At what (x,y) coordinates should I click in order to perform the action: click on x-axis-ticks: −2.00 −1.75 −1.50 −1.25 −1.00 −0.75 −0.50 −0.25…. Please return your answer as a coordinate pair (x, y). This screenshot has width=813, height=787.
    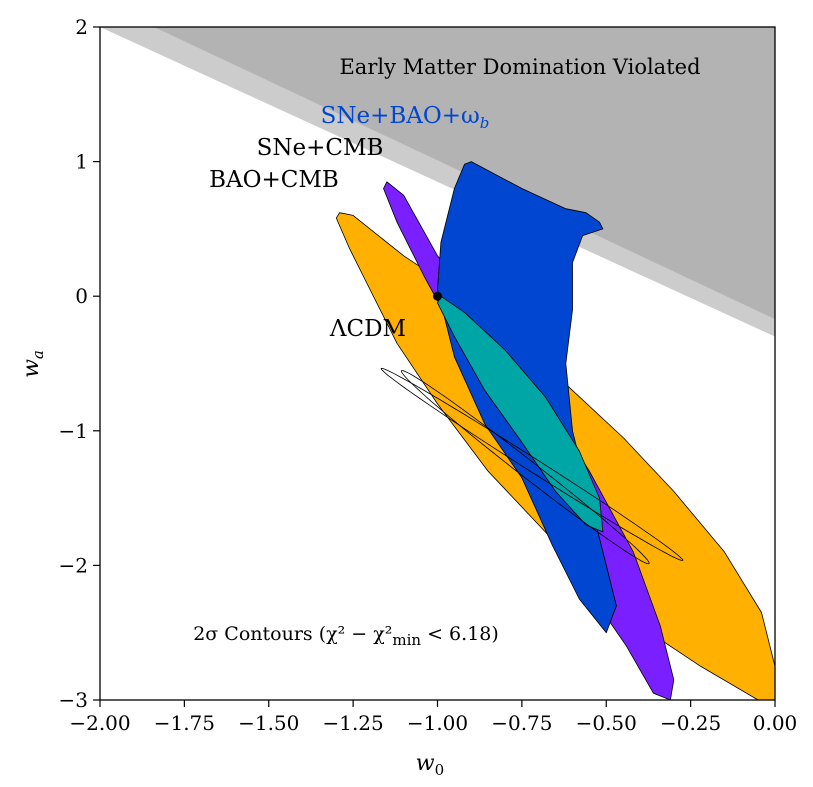
    Looking at the image, I should click on (433, 717).